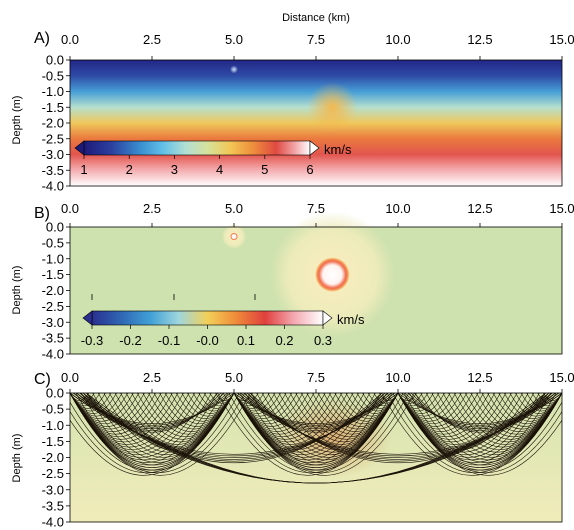  What do you see at coordinates (223, 321) in the screenshot?
I see `panel-b-colorbar: km/s -0.3 -0.2 -0.1 -0.0 0.1 0.2 0.3` at bounding box center [223, 321].